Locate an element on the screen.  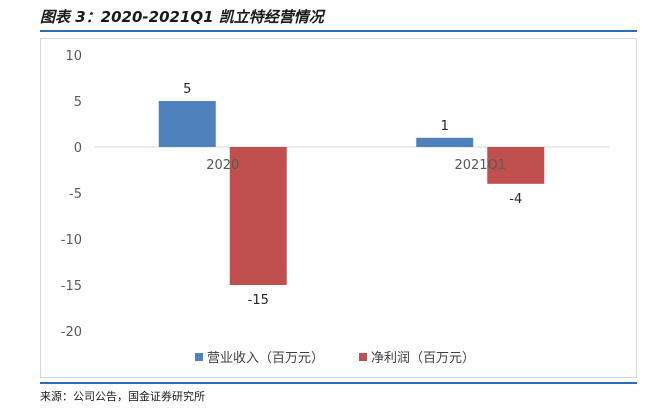
legend: 营业收入（百万元） 净利润（百万元） is located at coordinates (335, 358).